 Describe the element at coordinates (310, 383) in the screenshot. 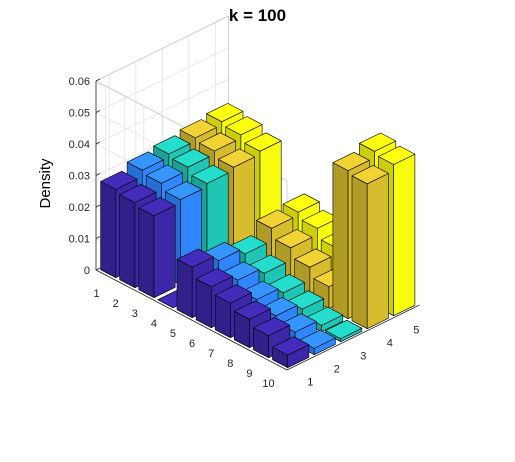

I see `column-tick-label: 1` at that location.